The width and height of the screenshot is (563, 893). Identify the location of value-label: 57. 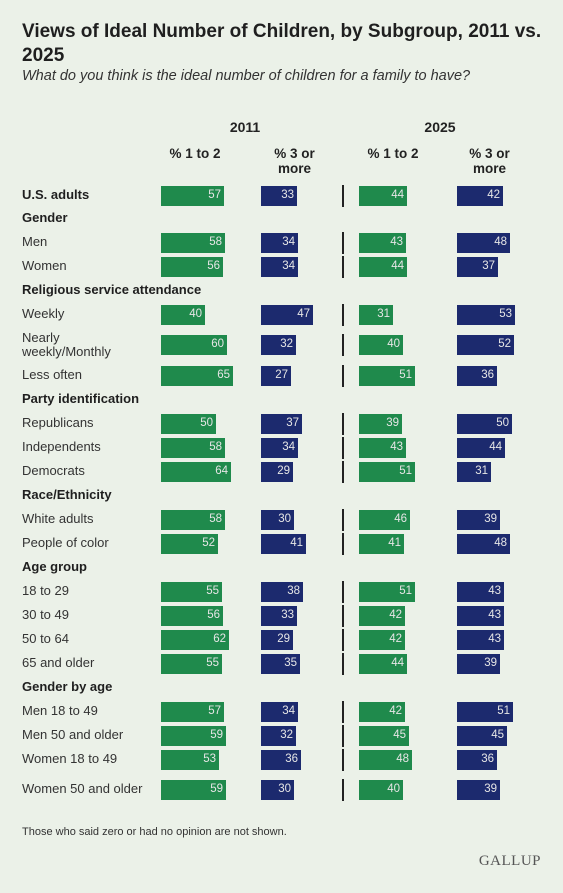
(214, 711).